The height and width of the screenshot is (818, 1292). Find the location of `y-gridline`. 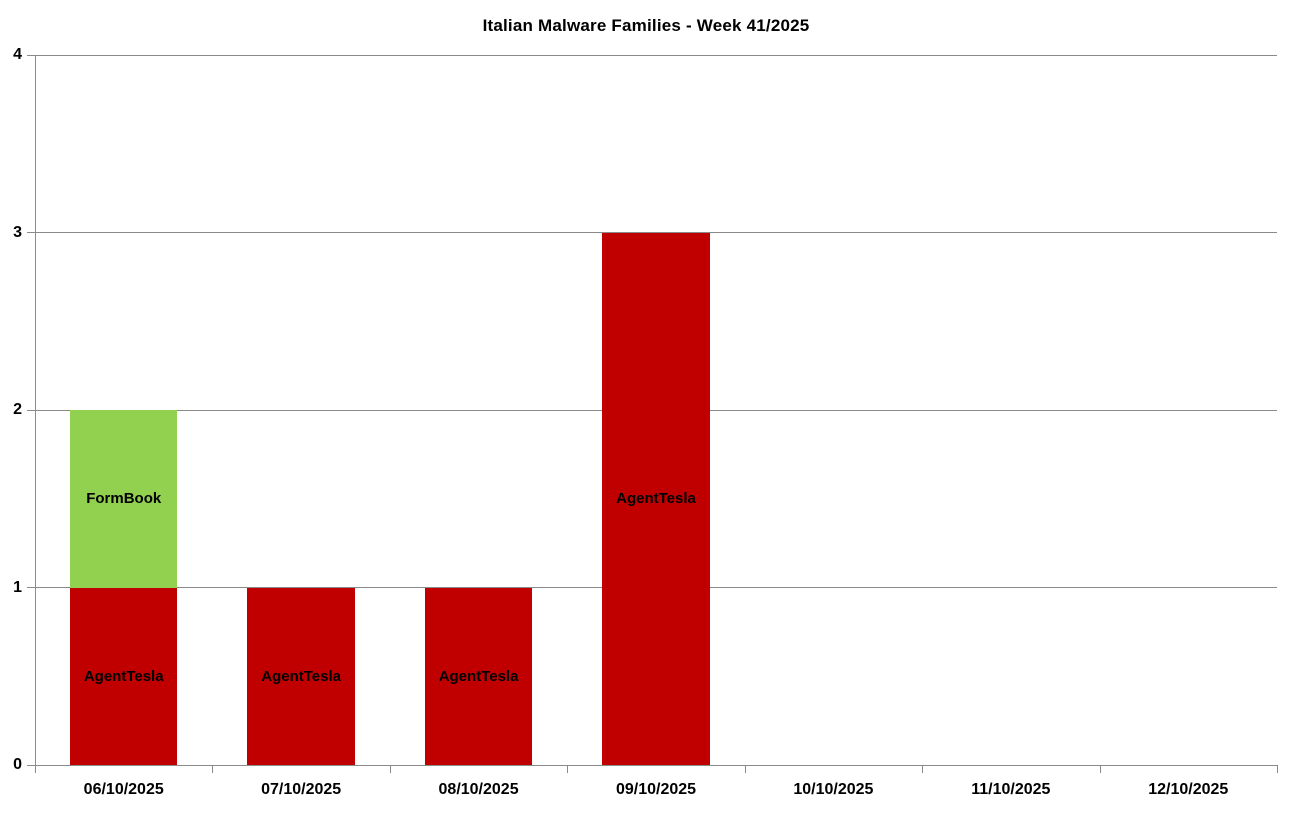

y-gridline is located at coordinates (652, 55).